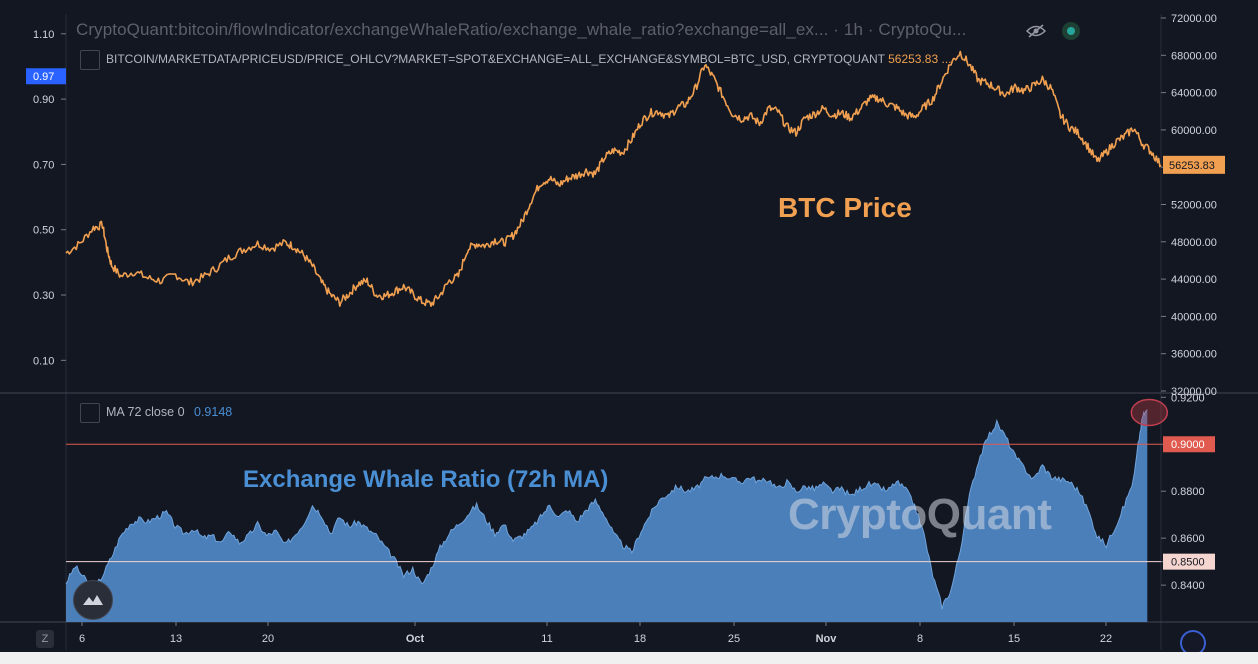  I want to click on price-axis-label: 52000.00, so click(1194, 206).